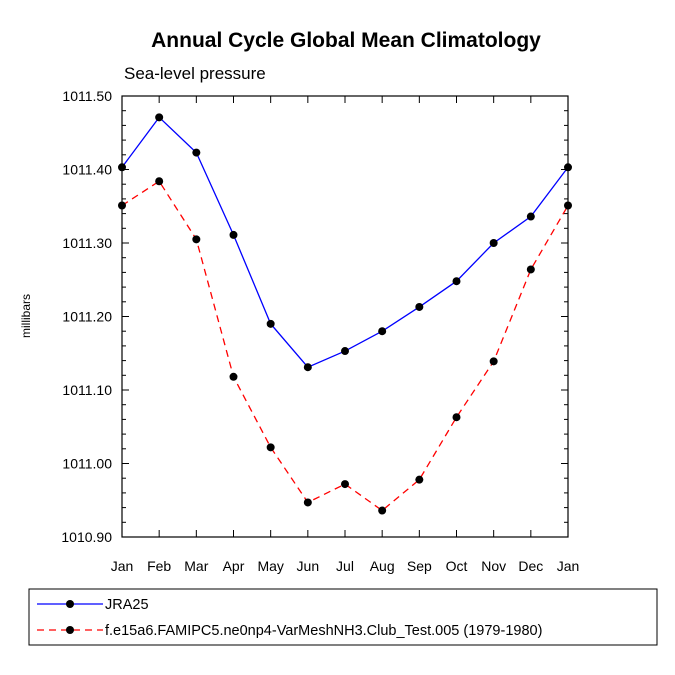 This screenshot has width=675, height=675. What do you see at coordinates (87, 317) in the screenshot?
I see `y-tick-label: 1011.20` at bounding box center [87, 317].